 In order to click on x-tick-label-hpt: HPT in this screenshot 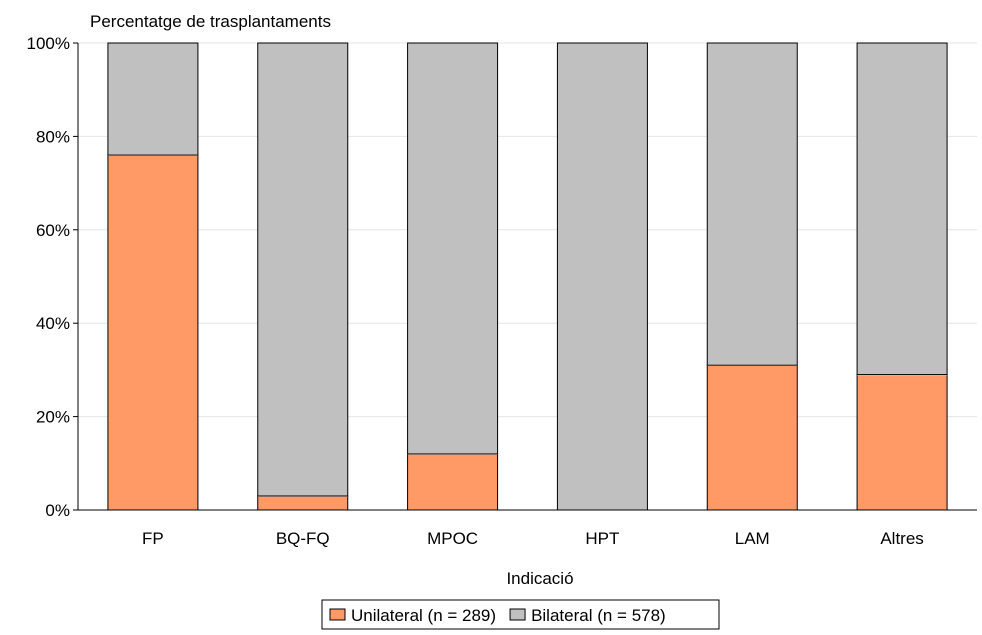, I will do `click(602, 538)`.